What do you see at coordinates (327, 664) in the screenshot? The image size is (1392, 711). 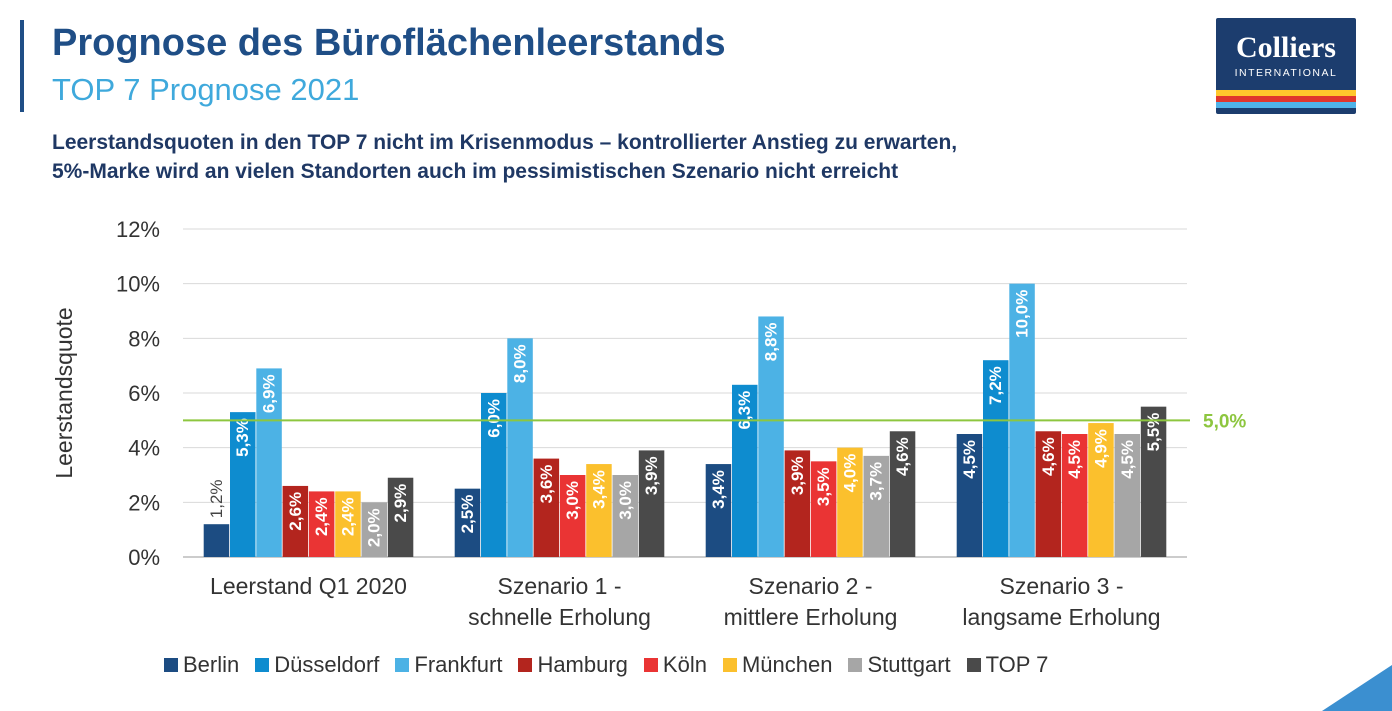 I see `legend-label: Düsseldorf` at bounding box center [327, 664].